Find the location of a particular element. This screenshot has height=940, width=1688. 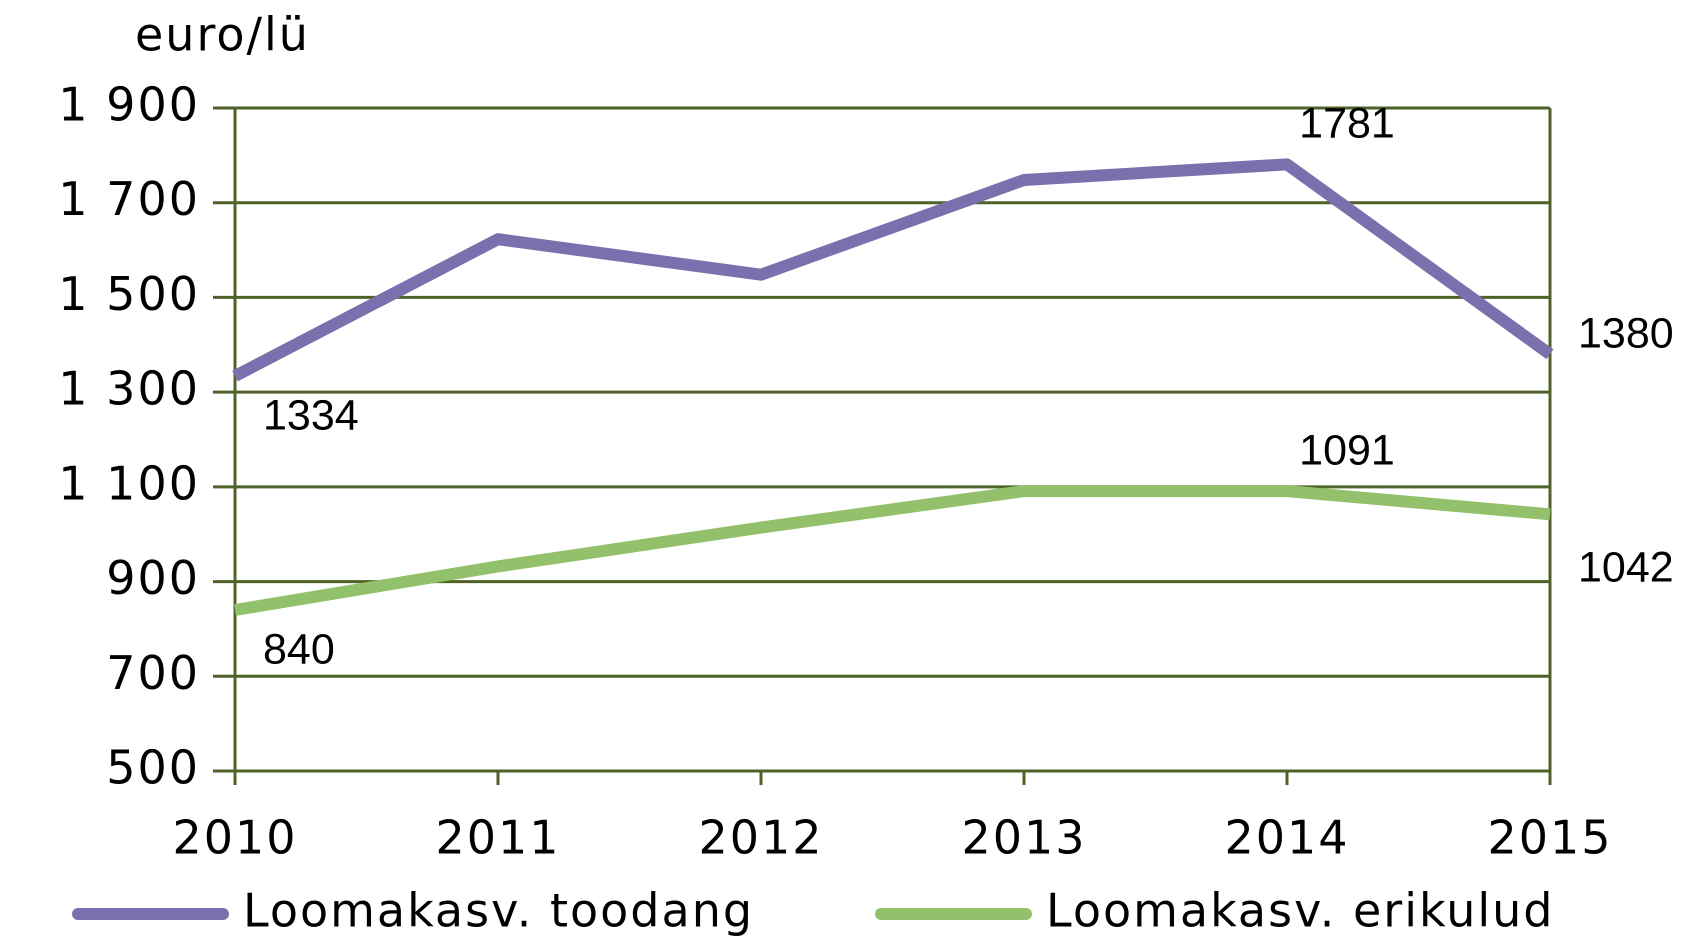

data-label: 1334 is located at coordinates (311, 415).